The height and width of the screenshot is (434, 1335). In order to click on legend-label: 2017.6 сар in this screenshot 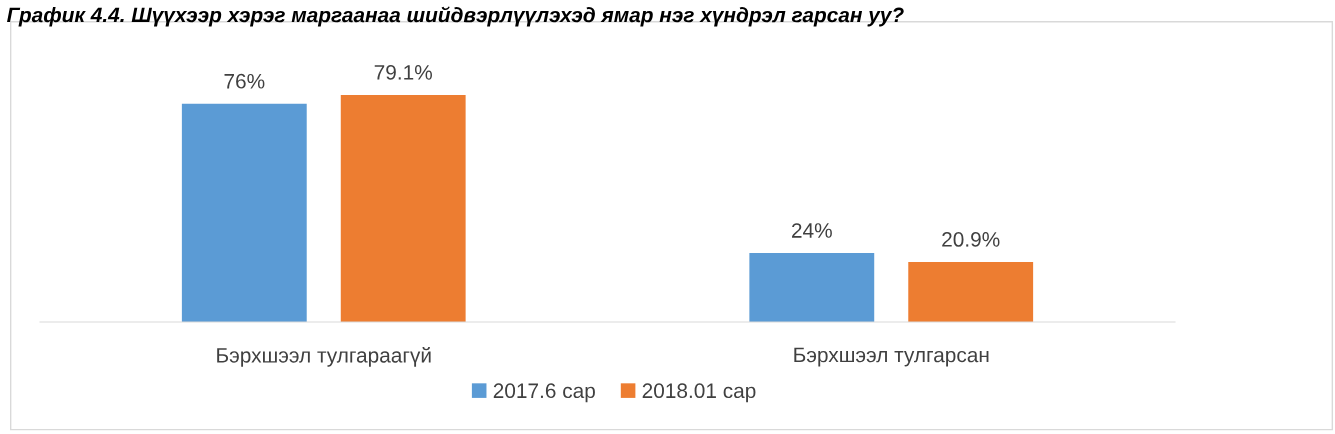, I will do `click(544, 393)`.